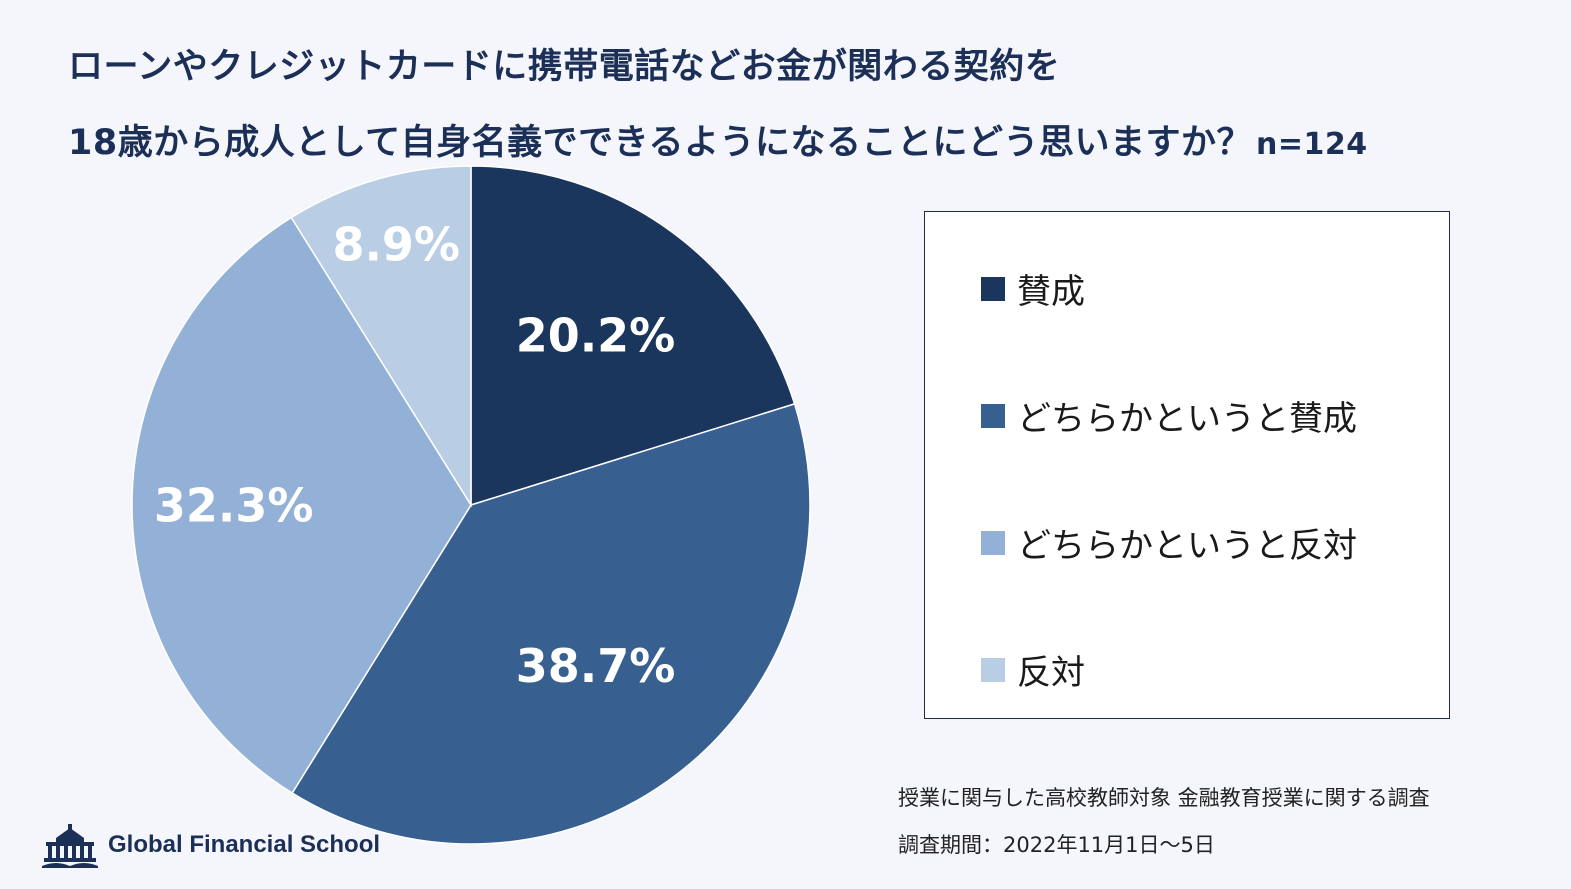 This screenshot has height=889, width=1571. I want to click on school-building-icon, so click(70, 846).